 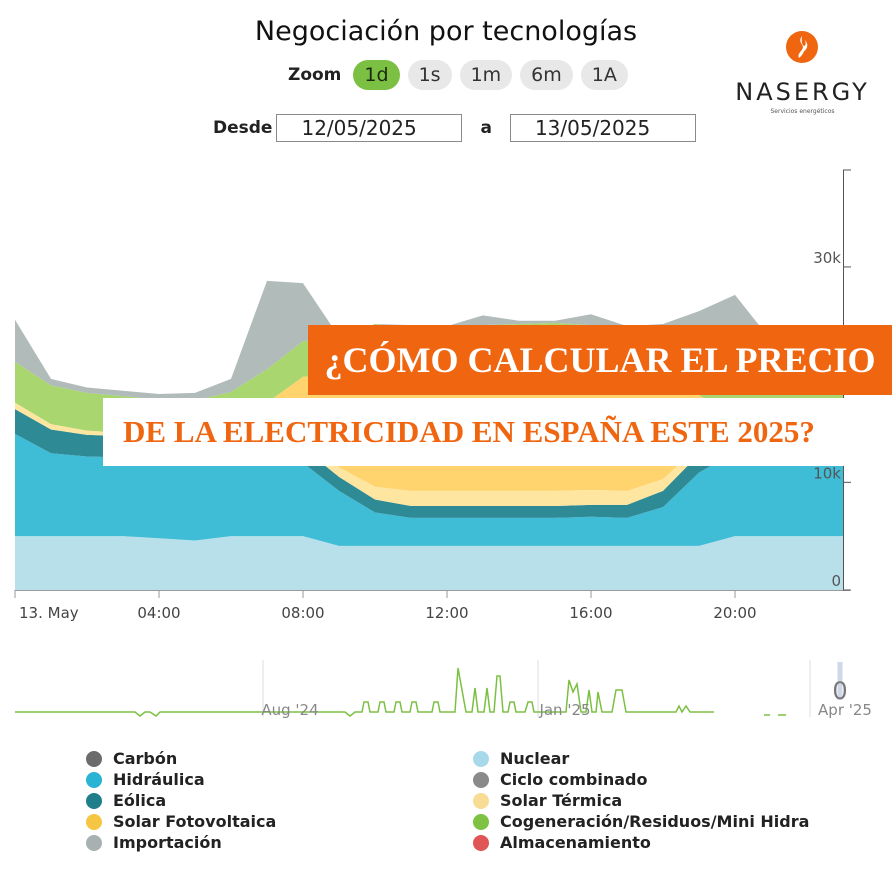 I want to click on legend-label: Carbón, so click(x=145, y=758).